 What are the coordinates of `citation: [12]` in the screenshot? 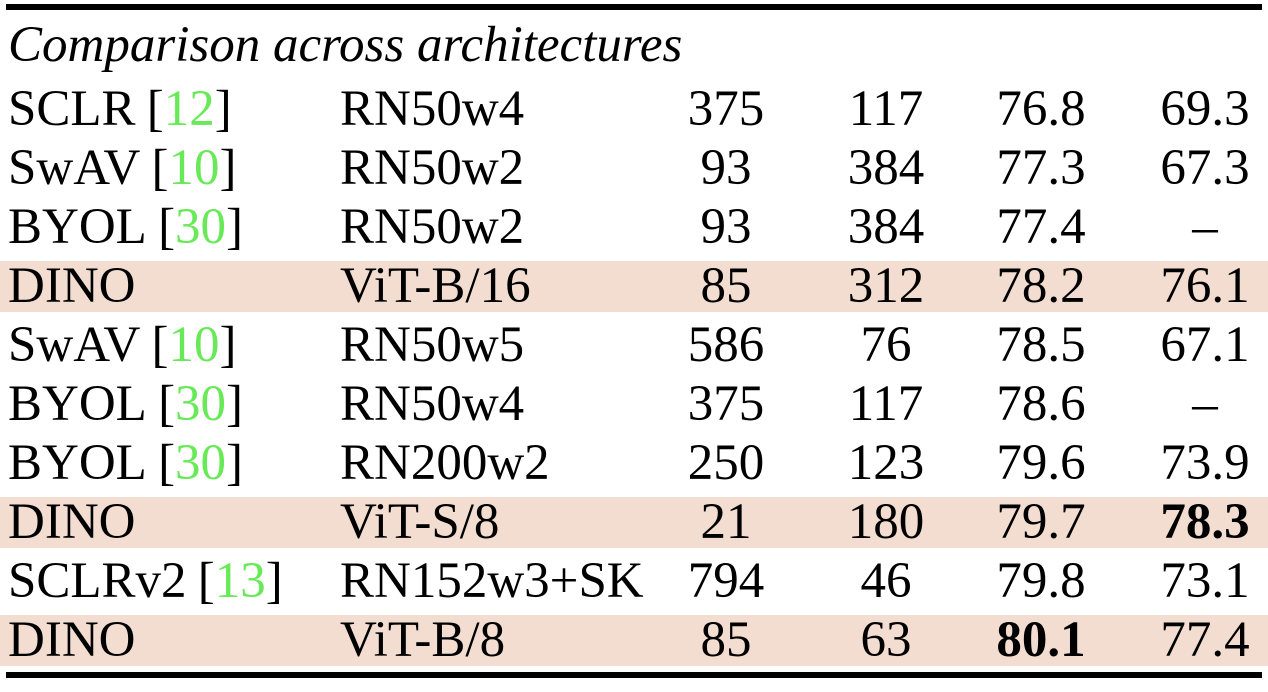 It's located at (189, 109).